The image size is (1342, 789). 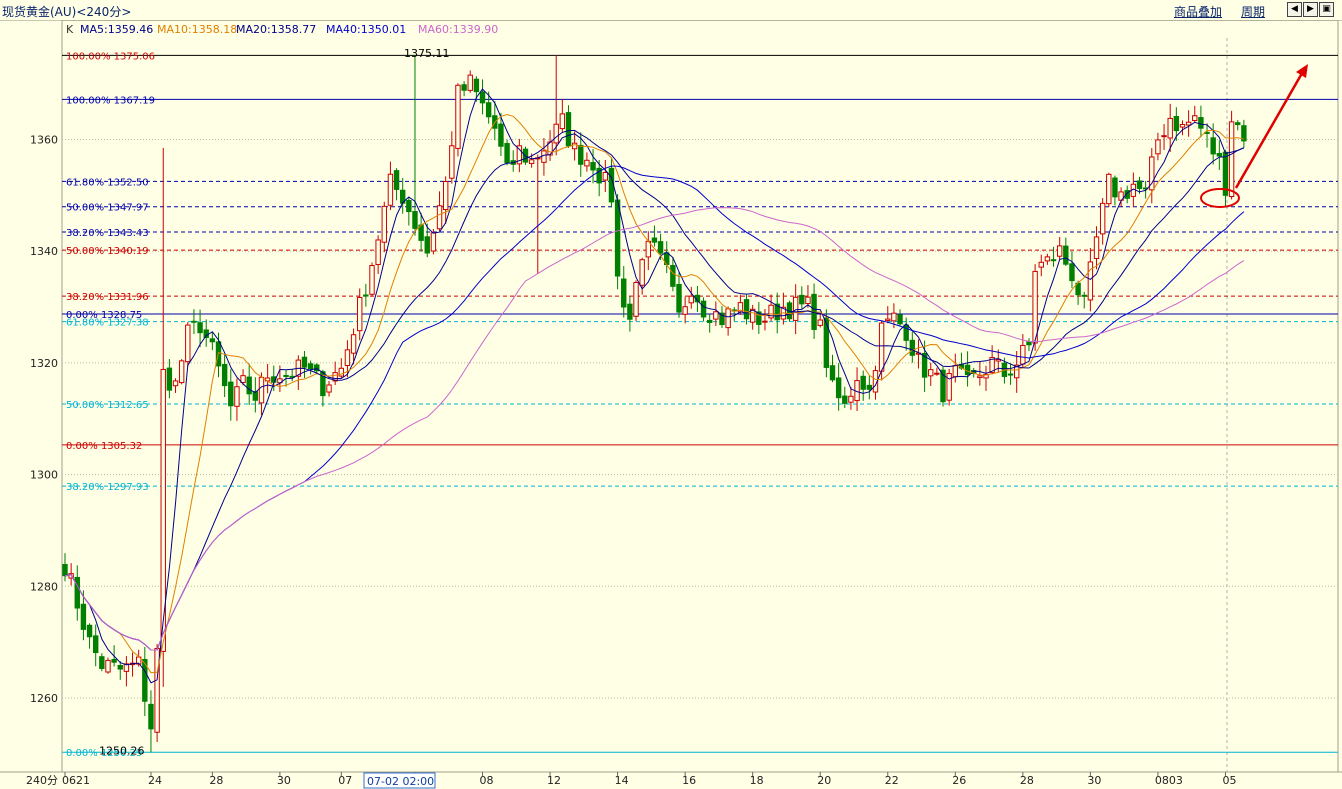 What do you see at coordinates (1229, 780) in the screenshot?
I see `x-tick-label: 05` at bounding box center [1229, 780].